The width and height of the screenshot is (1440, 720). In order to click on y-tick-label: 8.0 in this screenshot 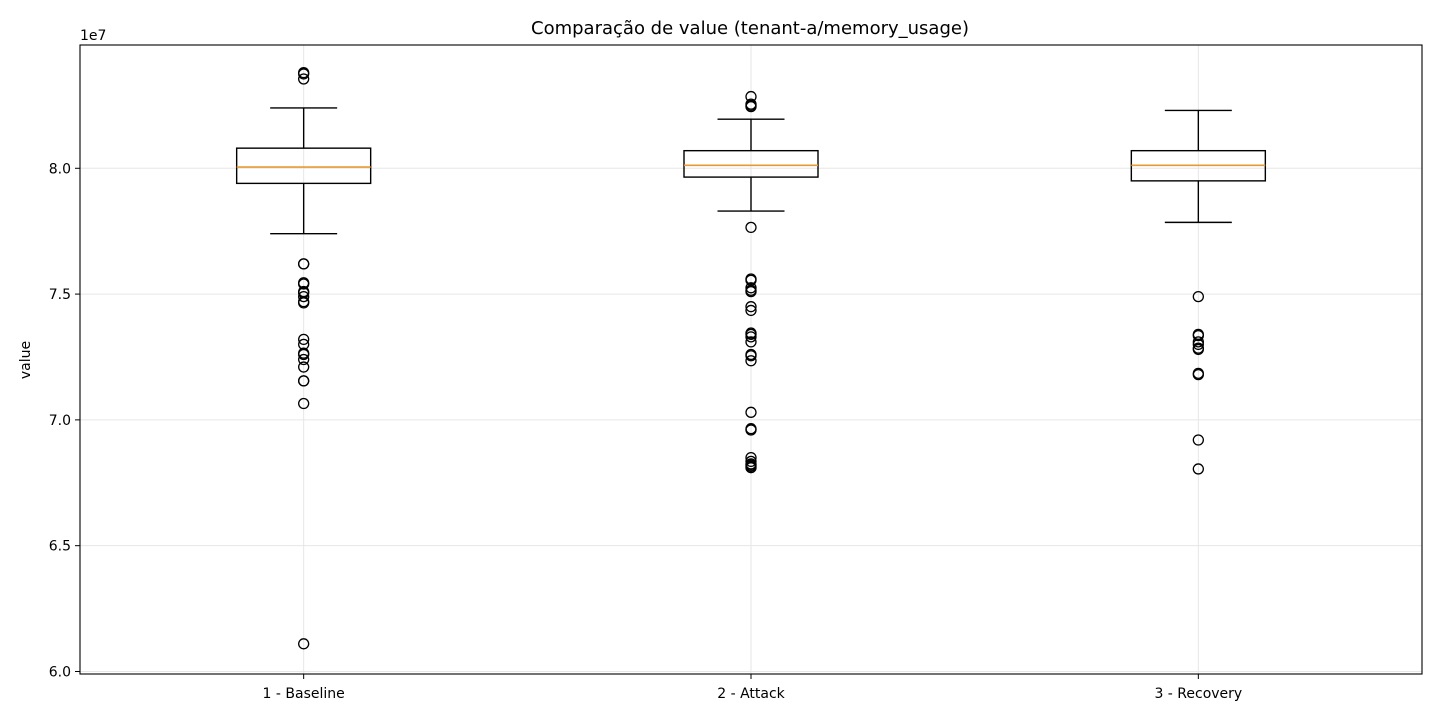, I will do `click(60, 169)`.